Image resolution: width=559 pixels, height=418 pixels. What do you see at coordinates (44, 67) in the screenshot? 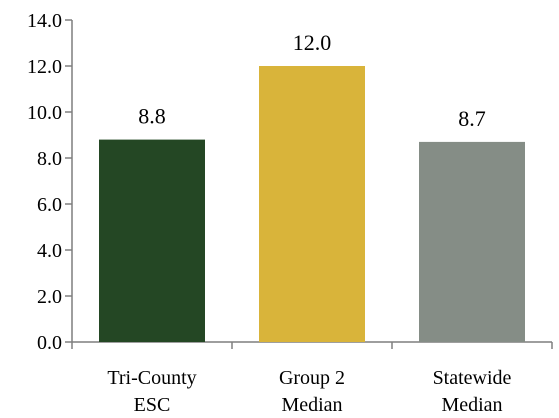
I see `y-tick-label: 12.0` at bounding box center [44, 67].